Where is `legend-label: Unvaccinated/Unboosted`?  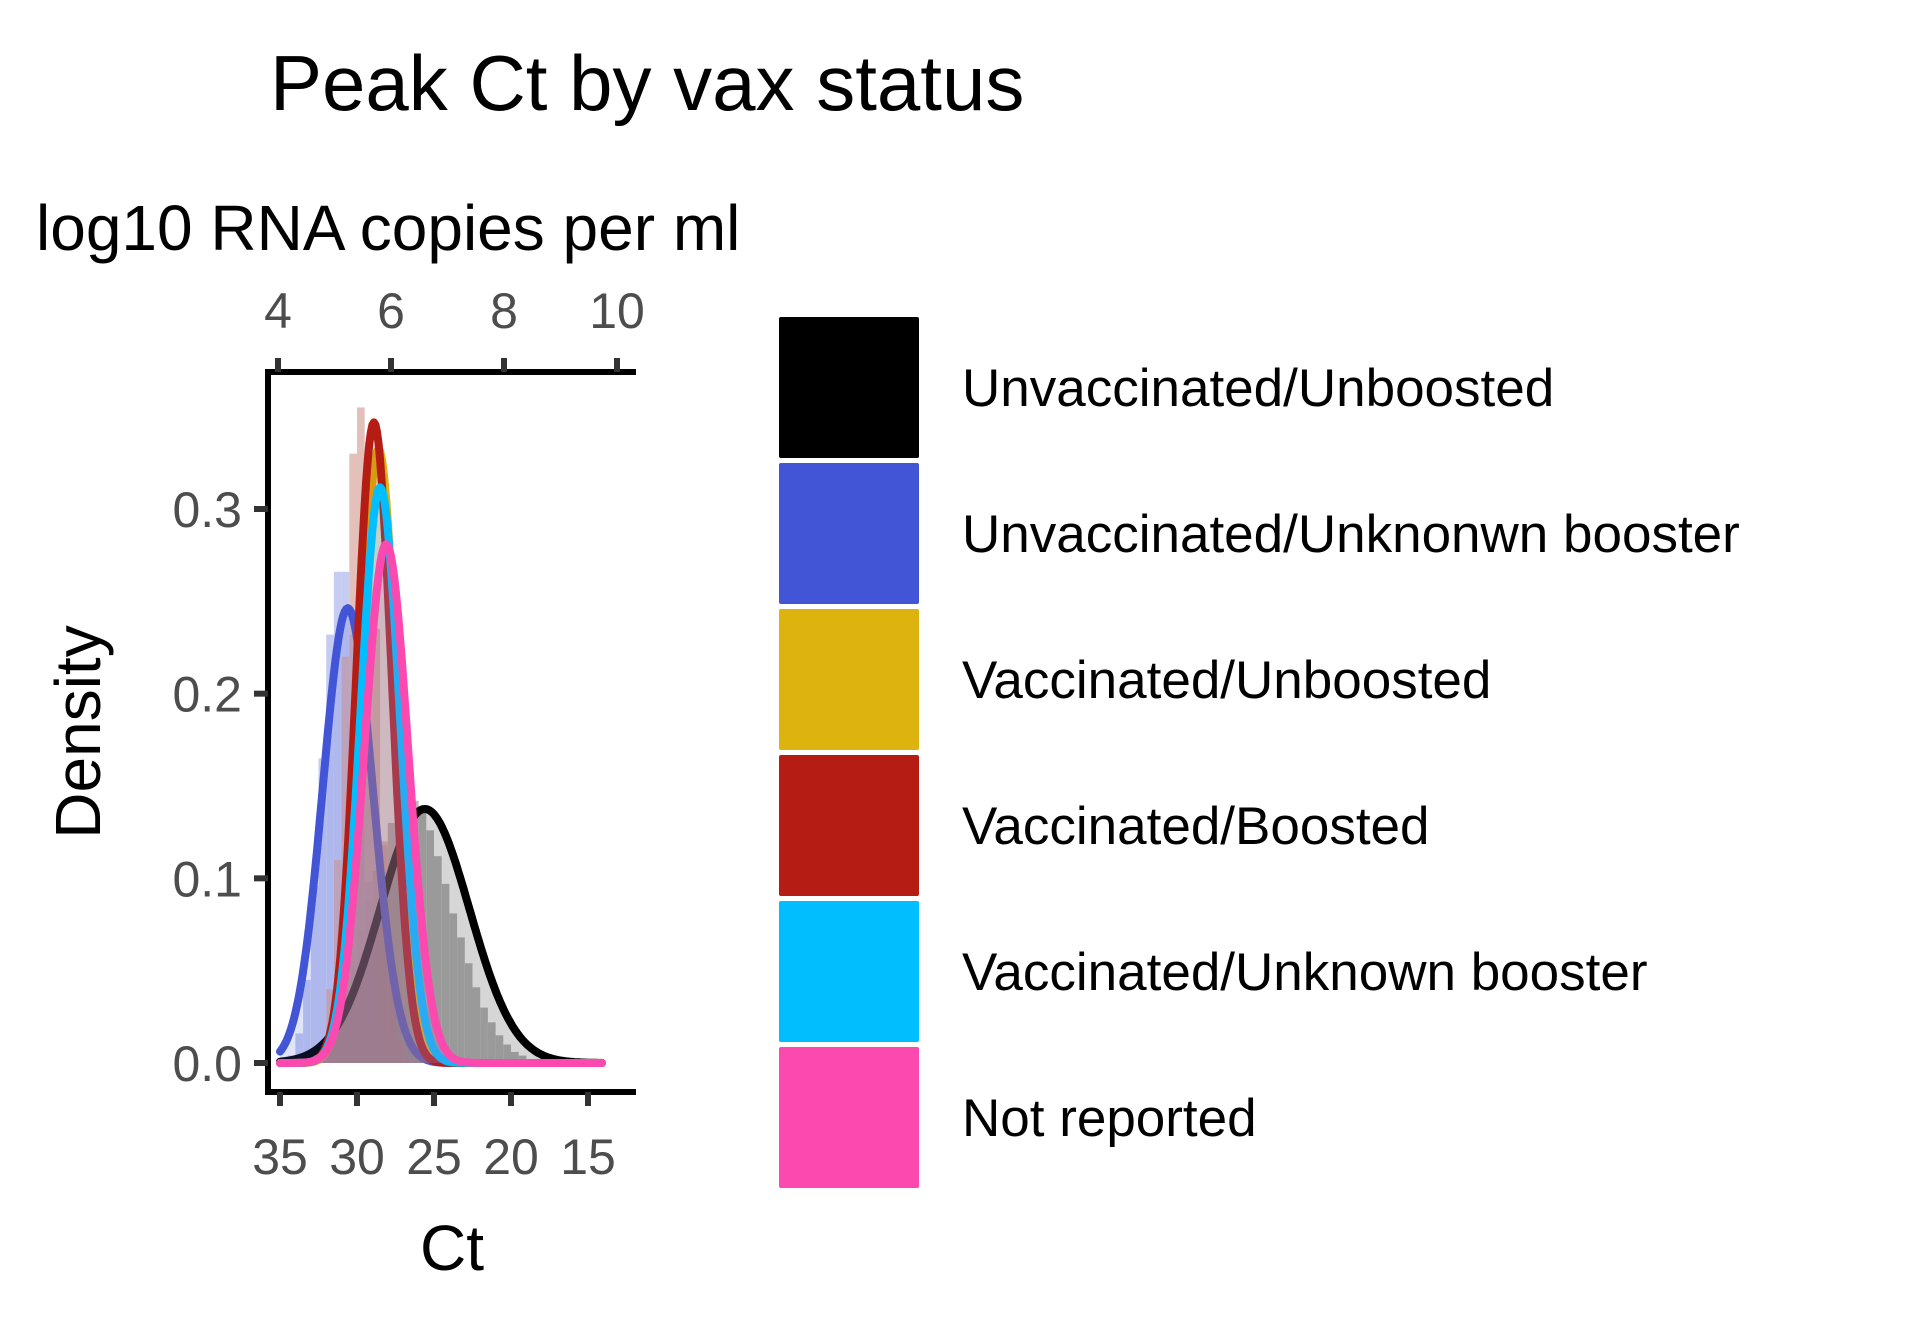 legend-label: Unvaccinated/Unboosted is located at coordinates (1258, 388).